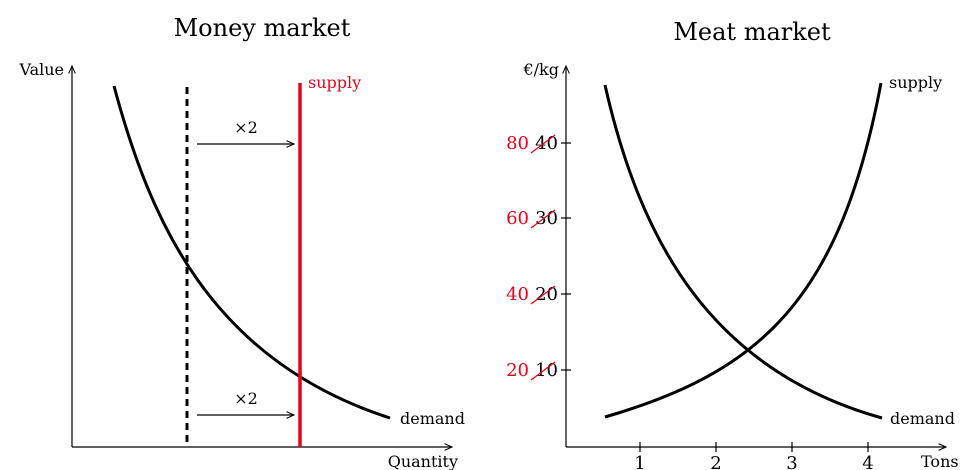 This screenshot has width=969, height=470. Describe the element at coordinates (752, 32) in the screenshot. I see `meat-market-title: Meat market` at that location.